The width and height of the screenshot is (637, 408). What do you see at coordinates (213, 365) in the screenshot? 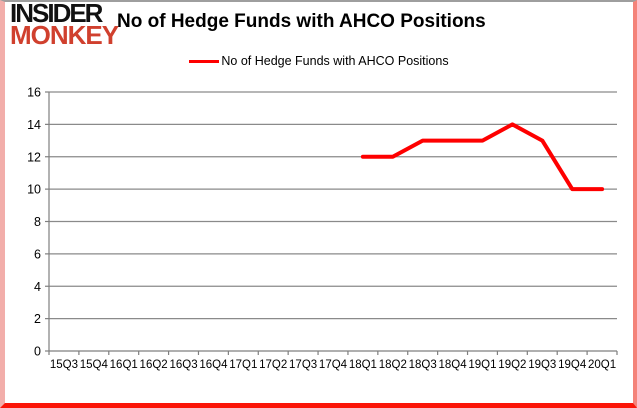
I see `x-axis-label-16Q4: 16Q4` at bounding box center [213, 365].